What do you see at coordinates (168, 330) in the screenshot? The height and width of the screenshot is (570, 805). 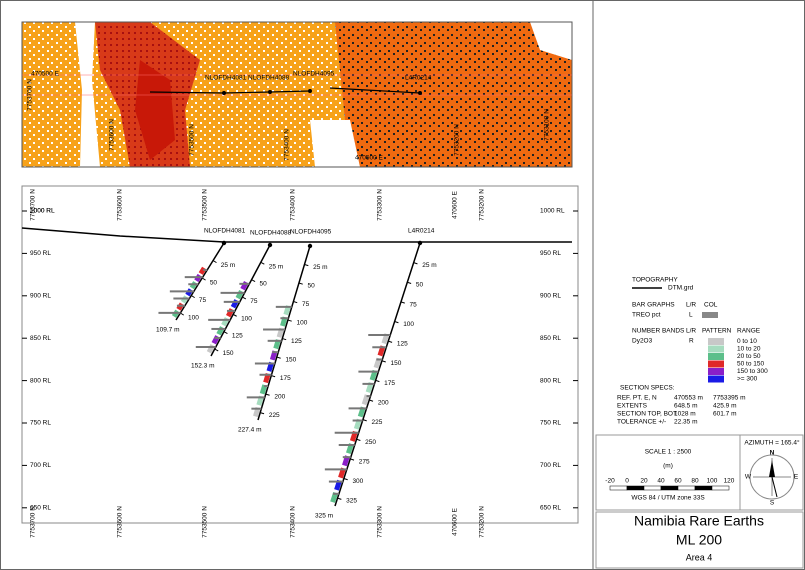 I see `hole-end: 109.7 m` at bounding box center [168, 330].